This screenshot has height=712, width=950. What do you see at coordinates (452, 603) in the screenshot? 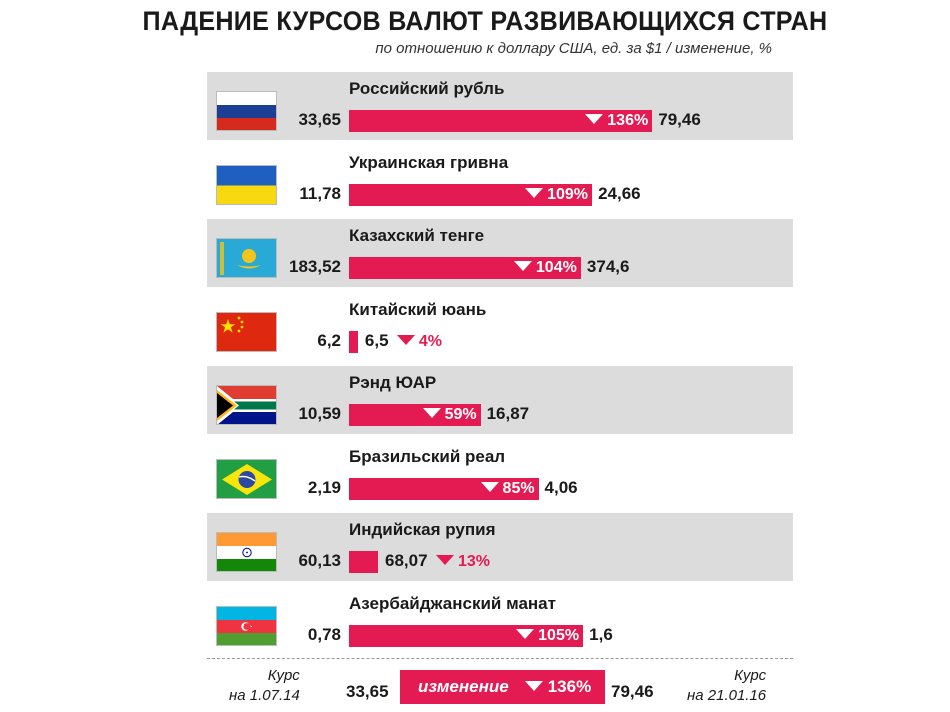
I see `currency-name: Азербайджанский манат` at bounding box center [452, 603].